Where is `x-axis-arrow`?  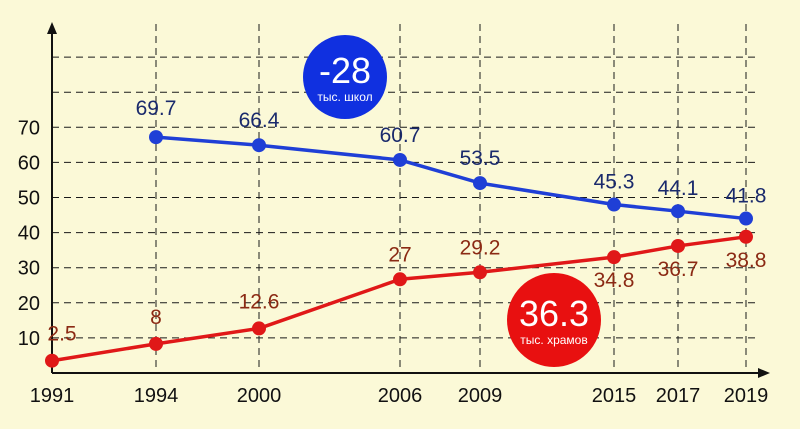
x-axis-arrow is located at coordinates (764, 373).